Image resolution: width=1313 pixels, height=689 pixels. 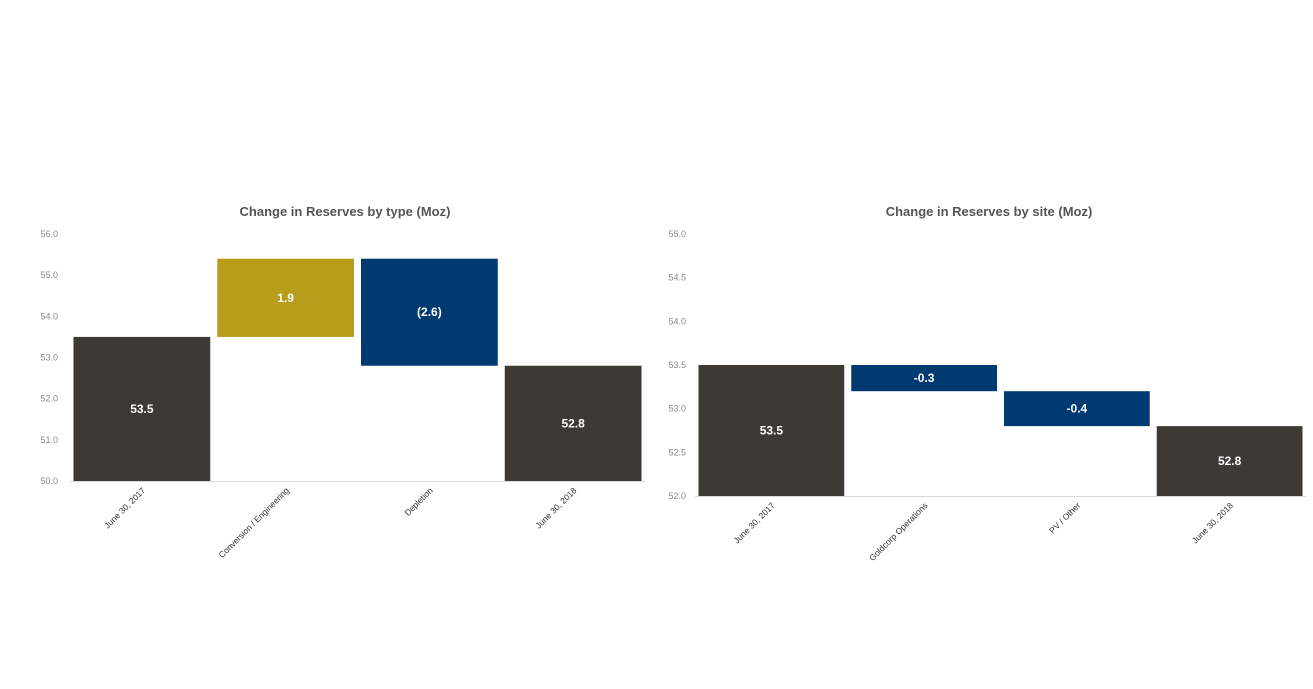 I want to click on chart-title: Change in Reserves by site (Moz), so click(x=989, y=211).